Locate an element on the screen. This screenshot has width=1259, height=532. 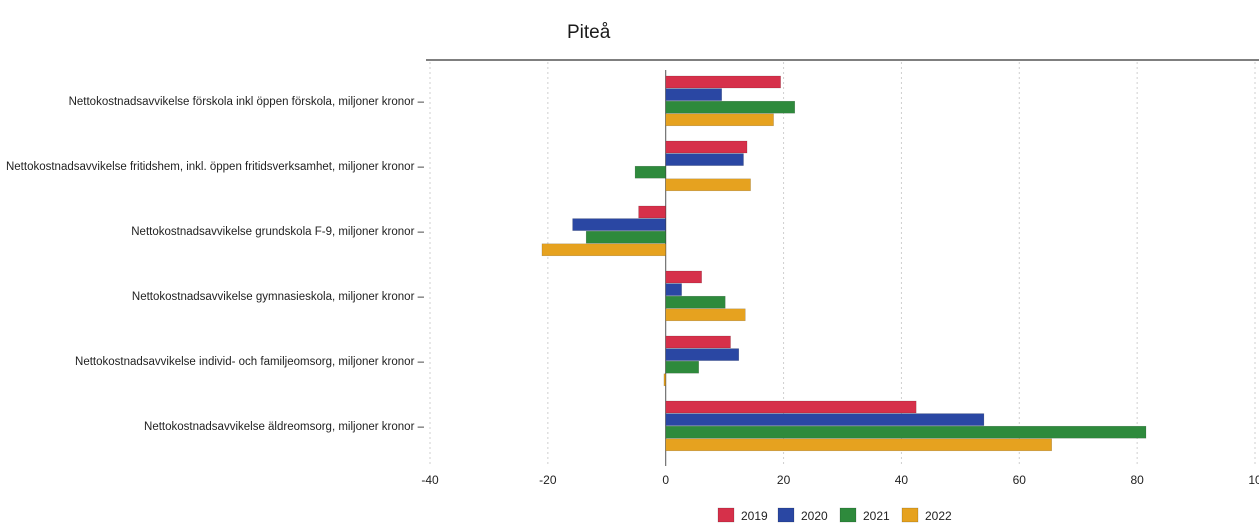
chart-title: Piteå is located at coordinates (589, 32).